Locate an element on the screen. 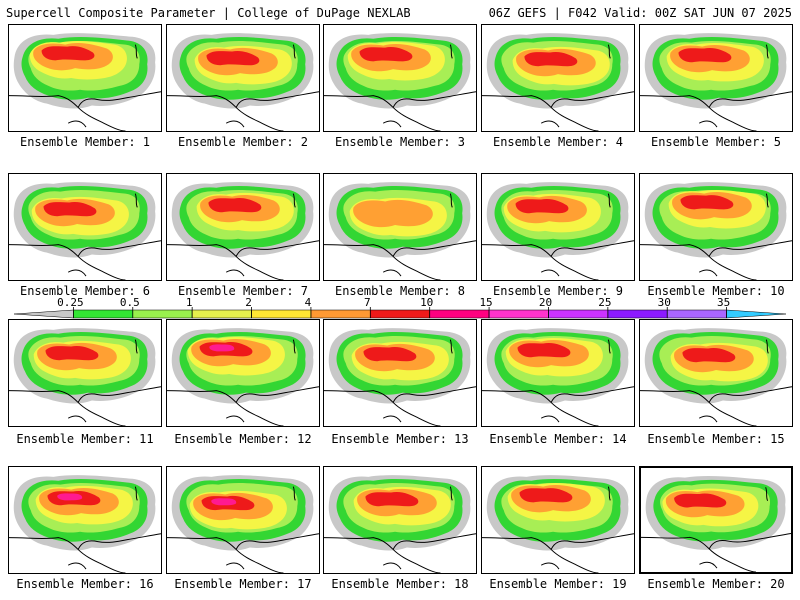 The width and height of the screenshot is (800, 600). ensemble-member-label: Ensemble Member: 15 is located at coordinates (716, 439).